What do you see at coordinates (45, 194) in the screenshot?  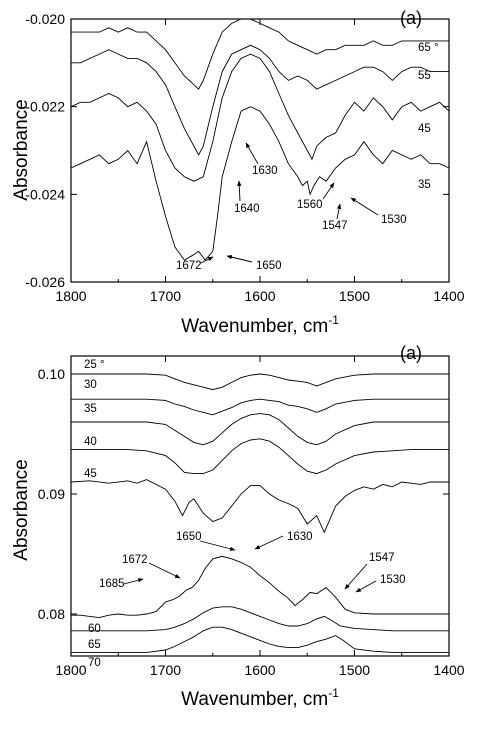 I see `y-tick-label: -0.024` at bounding box center [45, 194].